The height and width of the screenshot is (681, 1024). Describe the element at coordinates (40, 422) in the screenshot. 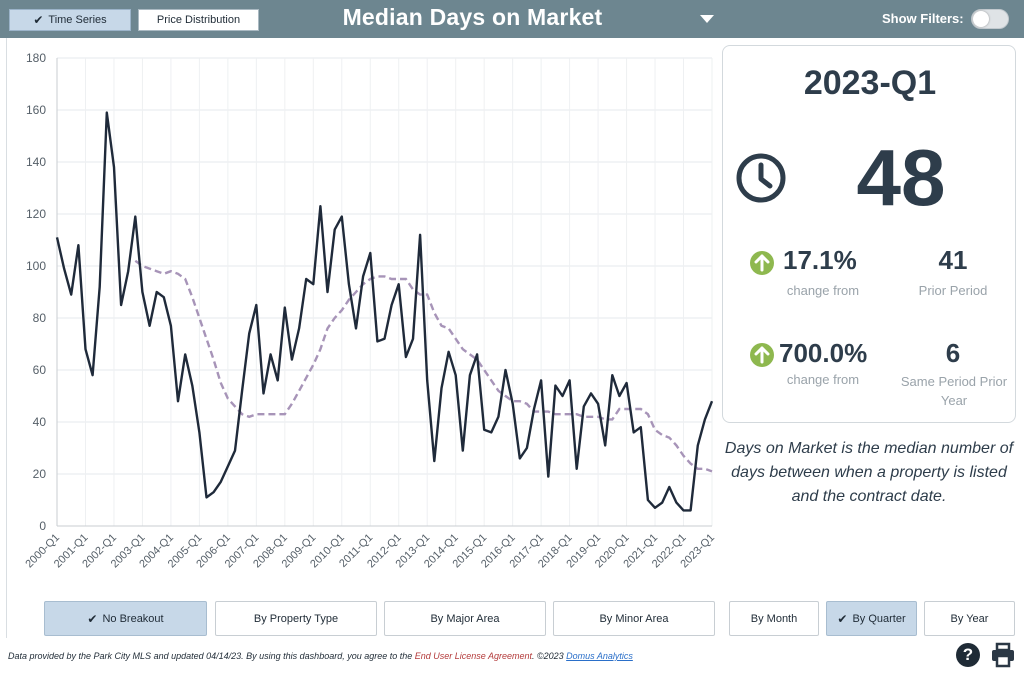

I see `y-tick-label: 40` at that location.